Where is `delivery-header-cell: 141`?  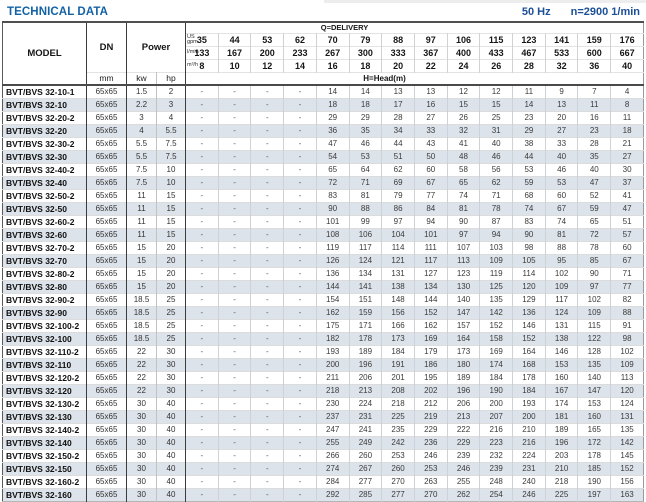 delivery-header-cell: 141 is located at coordinates (562, 40).